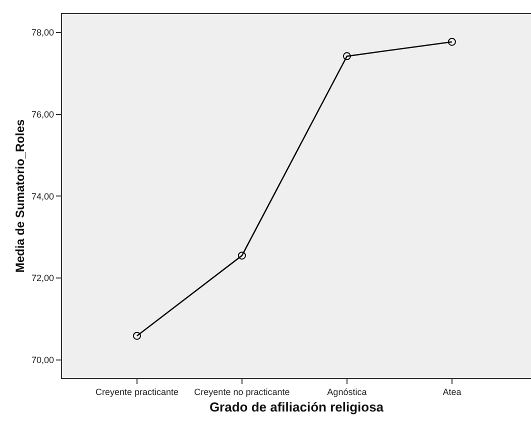  I want to click on y-tick-label: 74,00, so click(43, 196).